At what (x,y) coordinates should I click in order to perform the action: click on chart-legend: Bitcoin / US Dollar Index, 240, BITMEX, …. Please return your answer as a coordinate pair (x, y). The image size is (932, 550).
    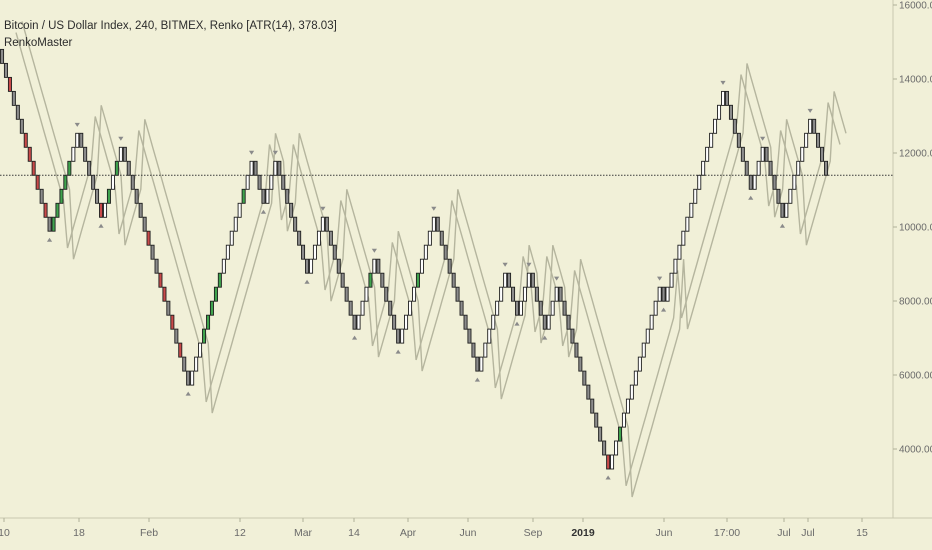
    Looking at the image, I should click on (170, 35).